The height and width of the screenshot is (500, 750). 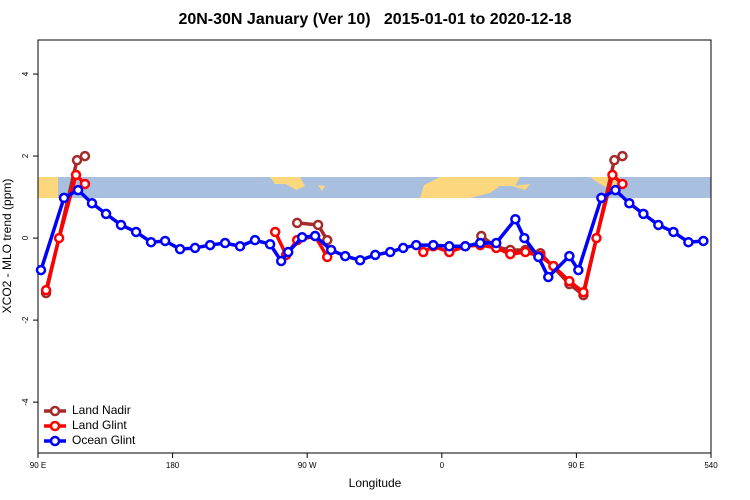 What do you see at coordinates (25, 320) in the screenshot?
I see `y-tick-label: -2` at bounding box center [25, 320].